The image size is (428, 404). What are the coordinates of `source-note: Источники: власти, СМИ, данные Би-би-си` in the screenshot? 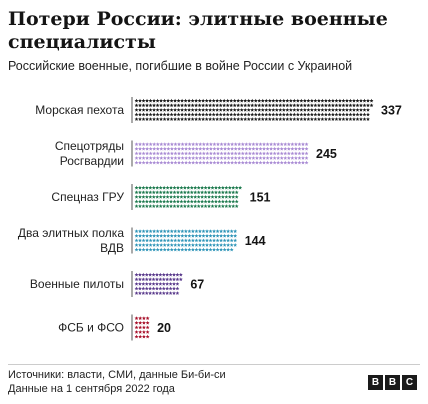 It's located at (117, 375).